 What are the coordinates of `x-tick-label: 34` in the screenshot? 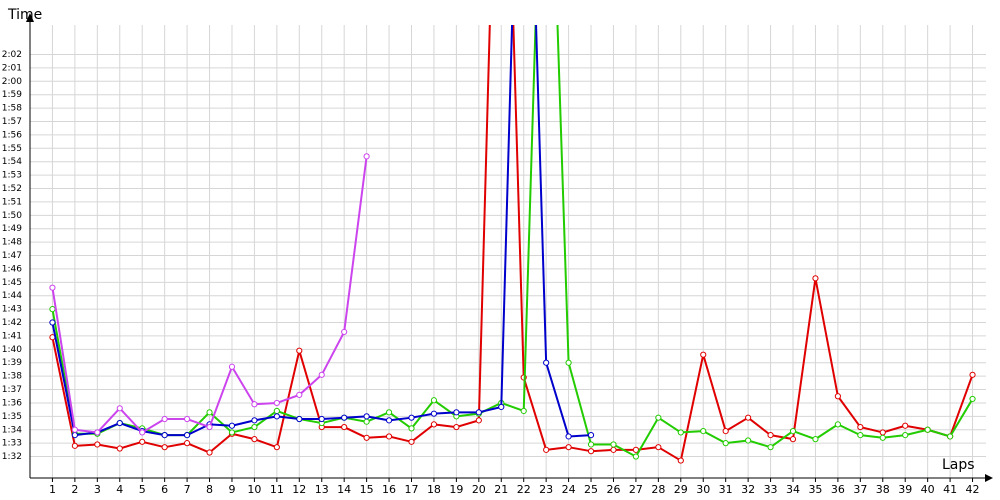 It's located at (793, 489).